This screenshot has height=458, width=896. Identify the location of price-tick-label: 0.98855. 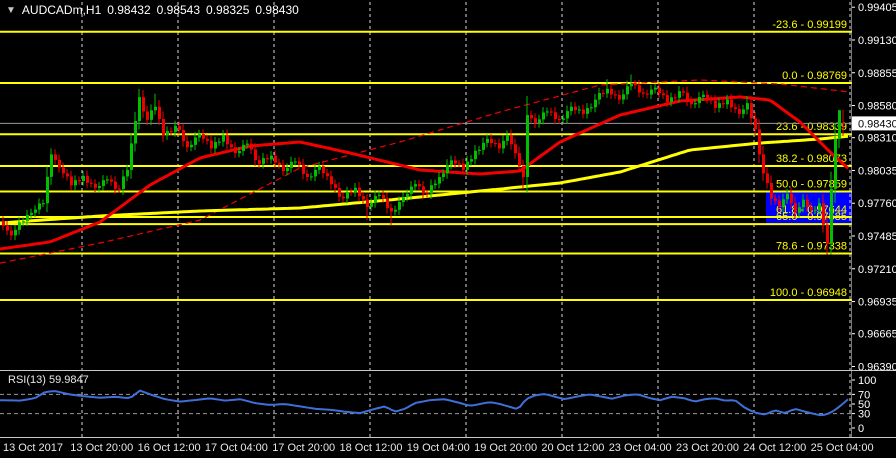
(877, 74).